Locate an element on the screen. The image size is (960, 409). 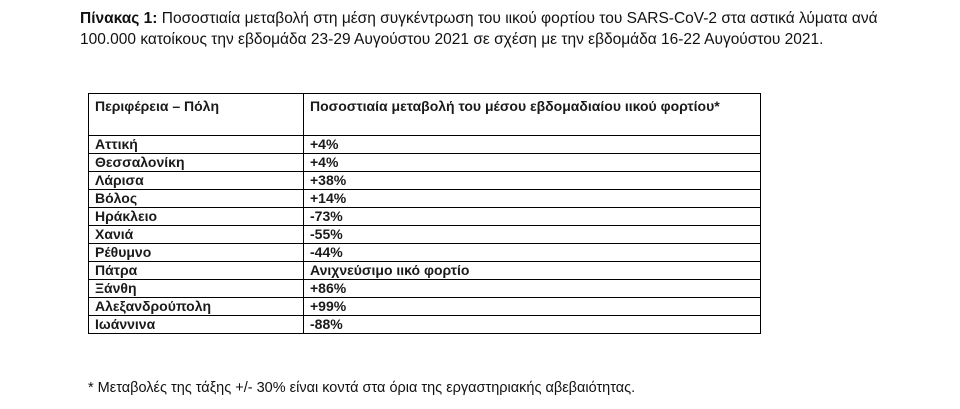
cell-change: +14% is located at coordinates (532, 198).